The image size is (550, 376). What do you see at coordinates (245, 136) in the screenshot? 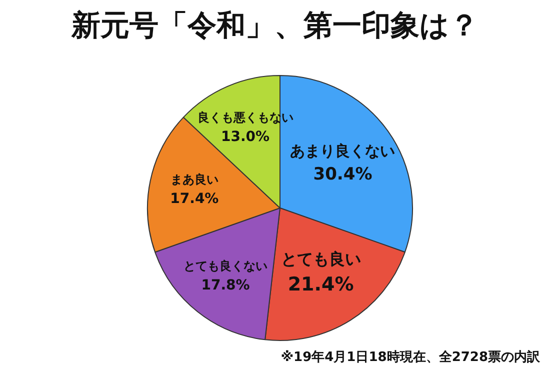
I see `data-label: 13.0%` at bounding box center [245, 136].